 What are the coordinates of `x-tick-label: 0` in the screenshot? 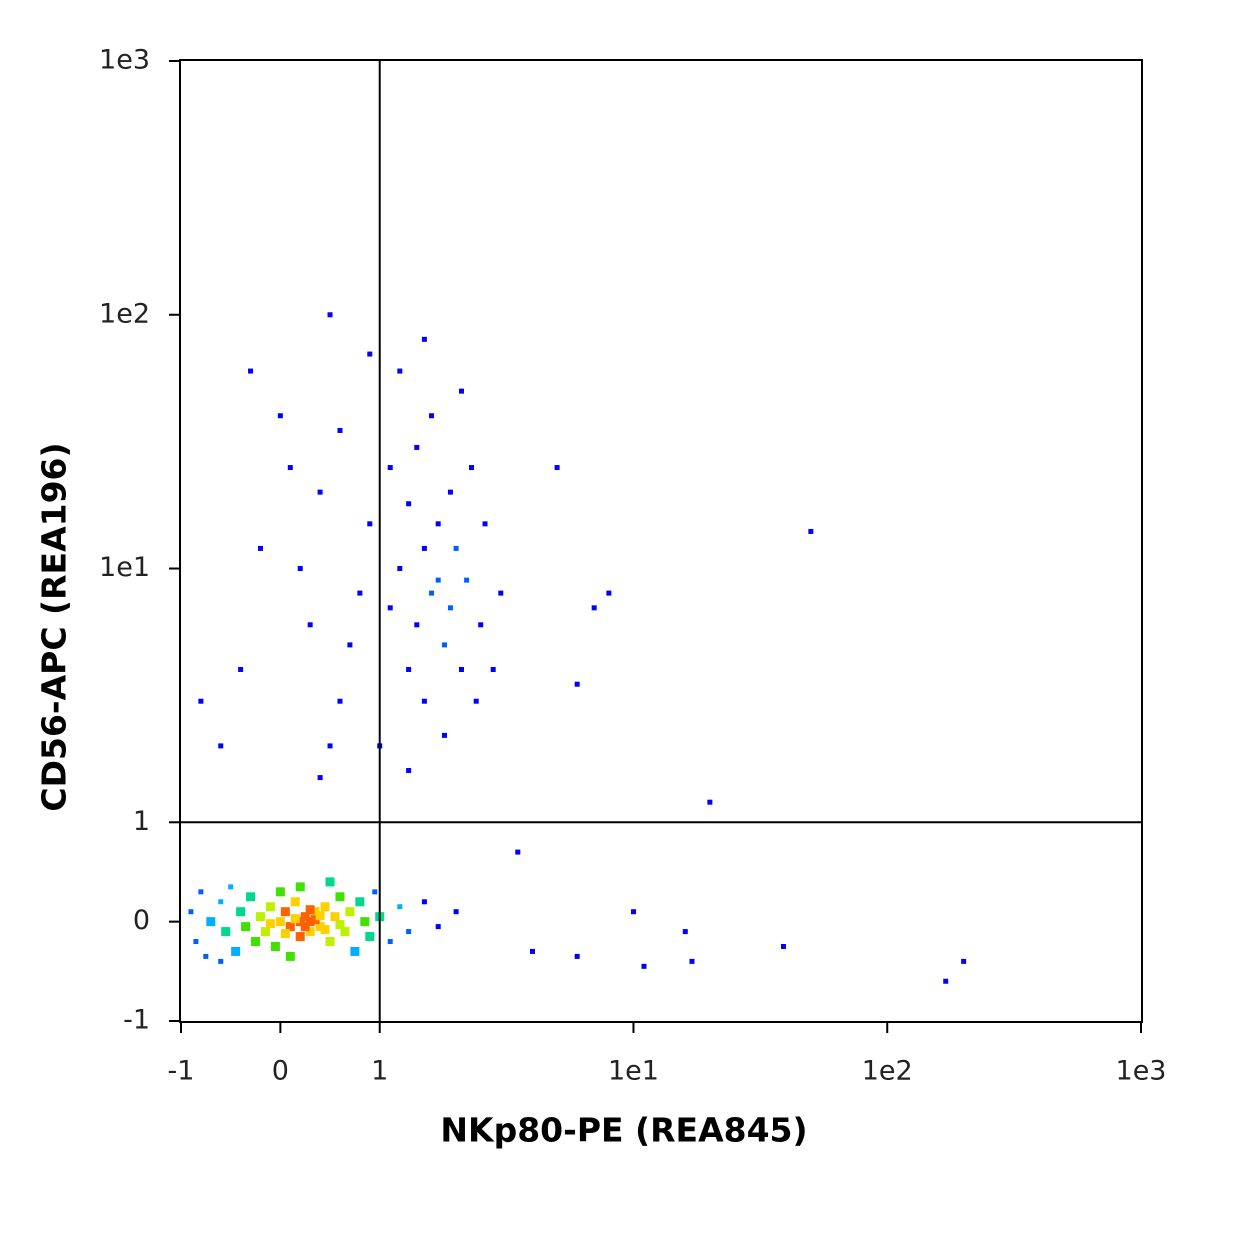 It's located at (280, 1071).